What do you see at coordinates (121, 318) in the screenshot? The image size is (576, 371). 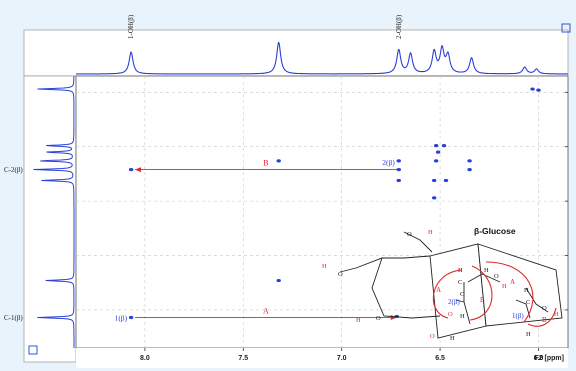 I see `peak-annotation: 1(β)` at bounding box center [121, 318].